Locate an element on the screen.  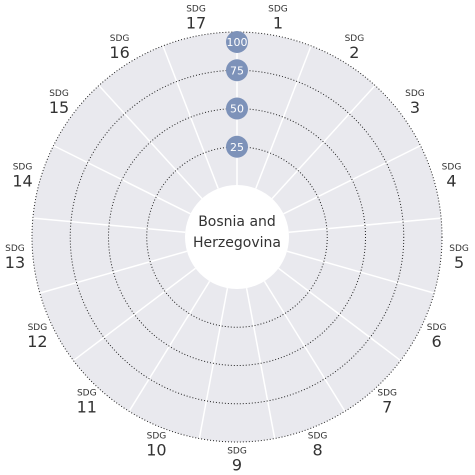
center-circle is located at coordinates (237, 237).